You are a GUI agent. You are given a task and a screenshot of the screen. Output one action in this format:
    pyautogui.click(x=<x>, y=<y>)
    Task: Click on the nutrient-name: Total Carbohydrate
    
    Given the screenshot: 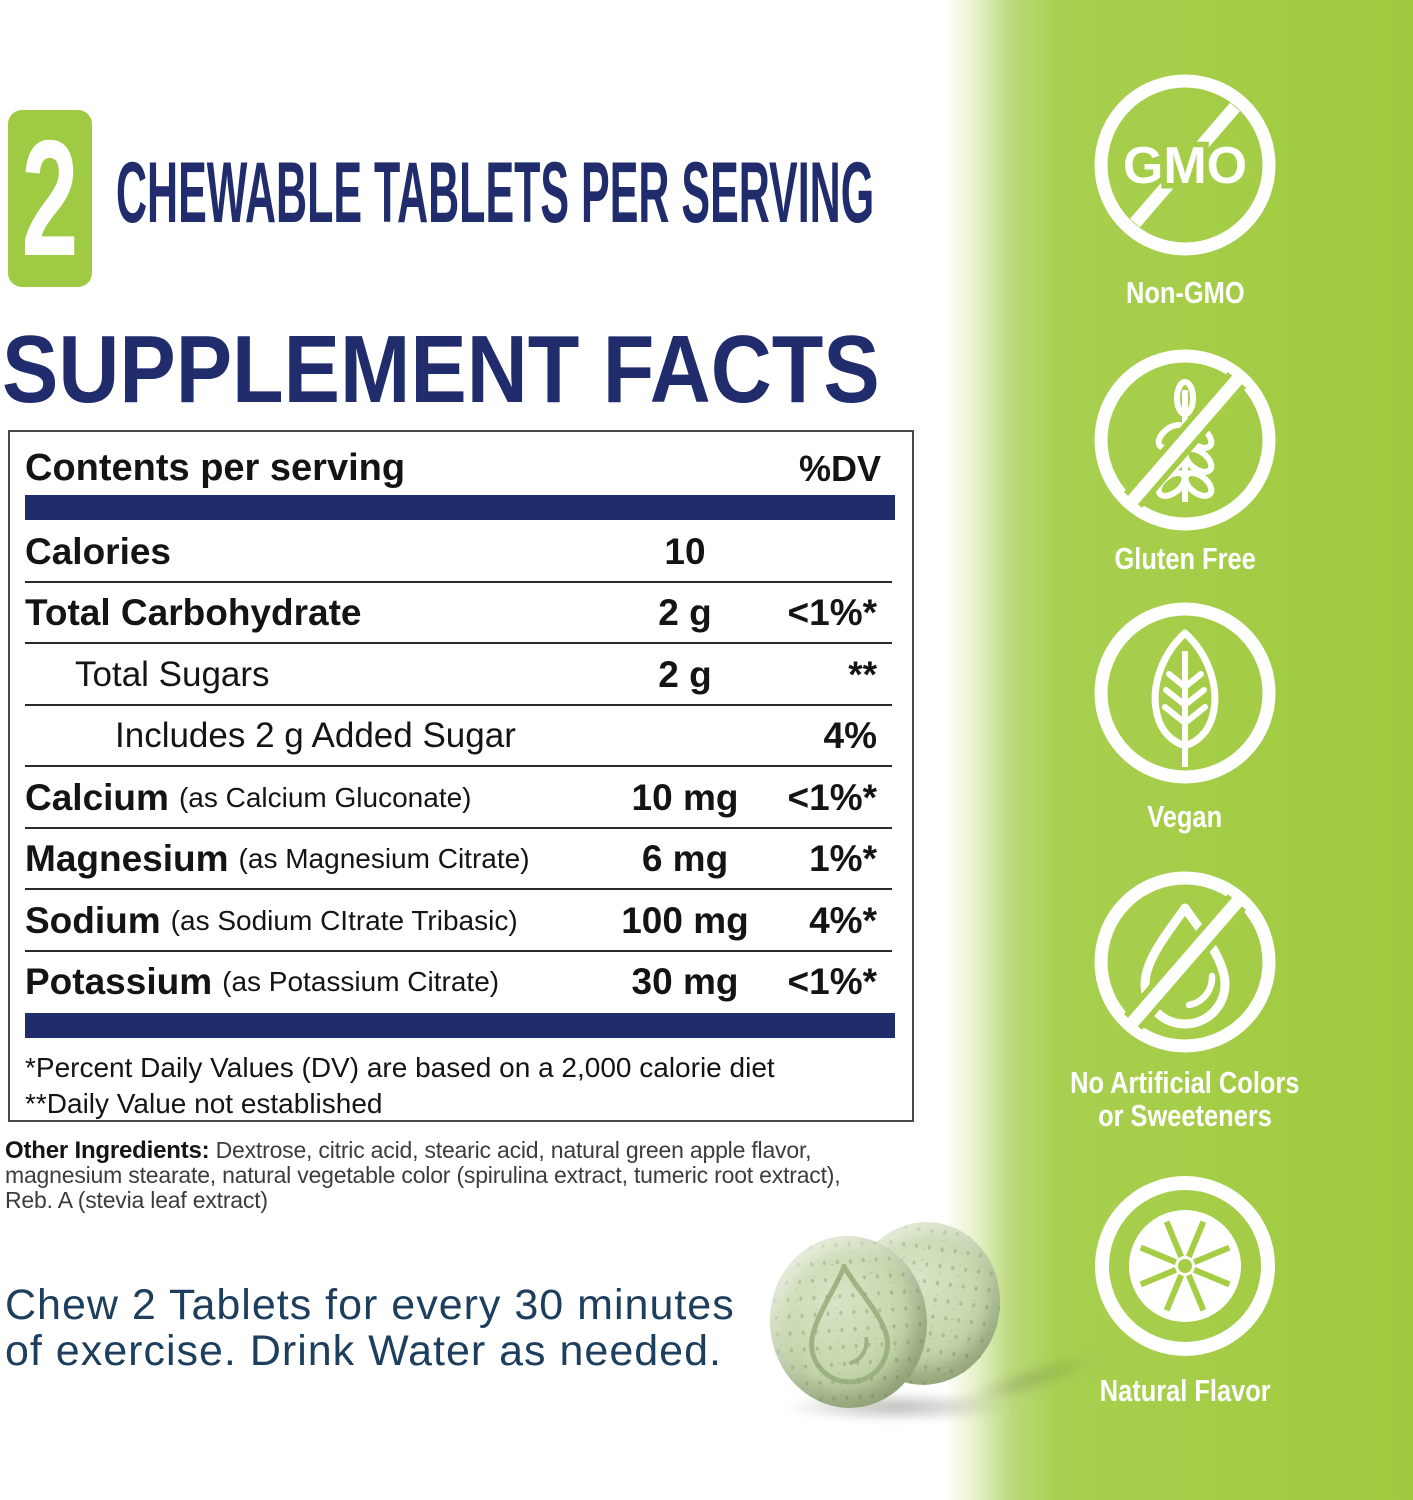 What is the action you would take?
    pyautogui.click(x=193, y=613)
    